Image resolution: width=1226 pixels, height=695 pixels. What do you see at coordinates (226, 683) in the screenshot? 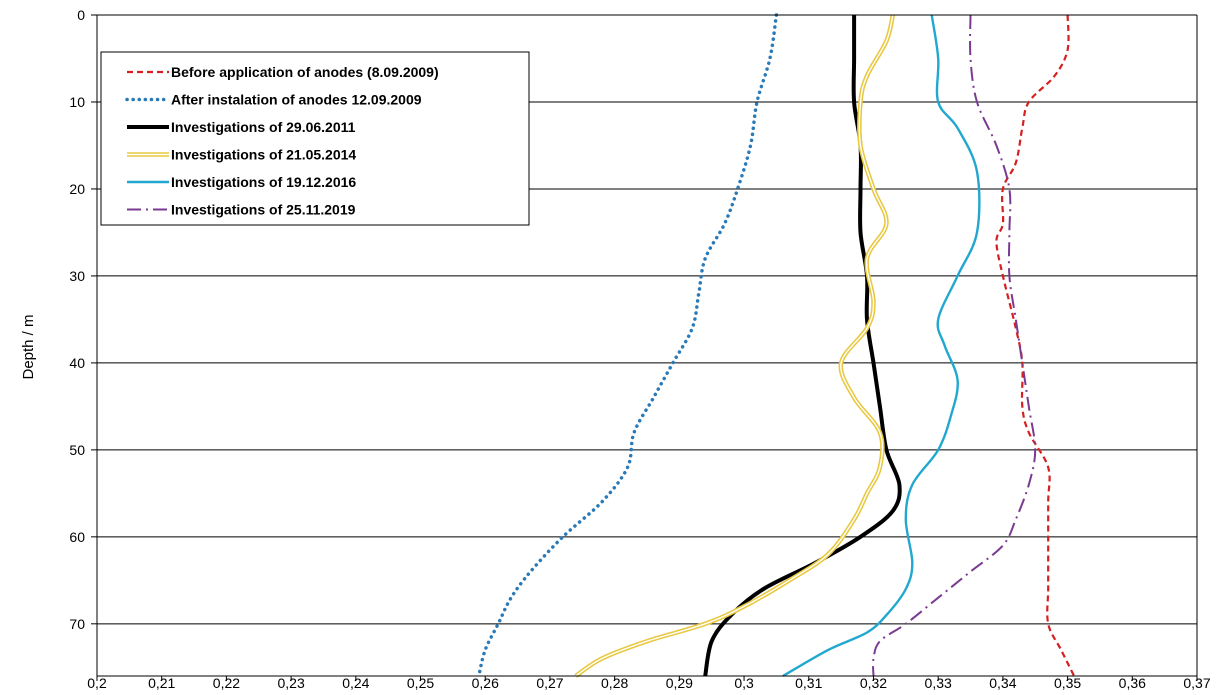
I see `x-tick-label-2: 0,22` at bounding box center [226, 683].